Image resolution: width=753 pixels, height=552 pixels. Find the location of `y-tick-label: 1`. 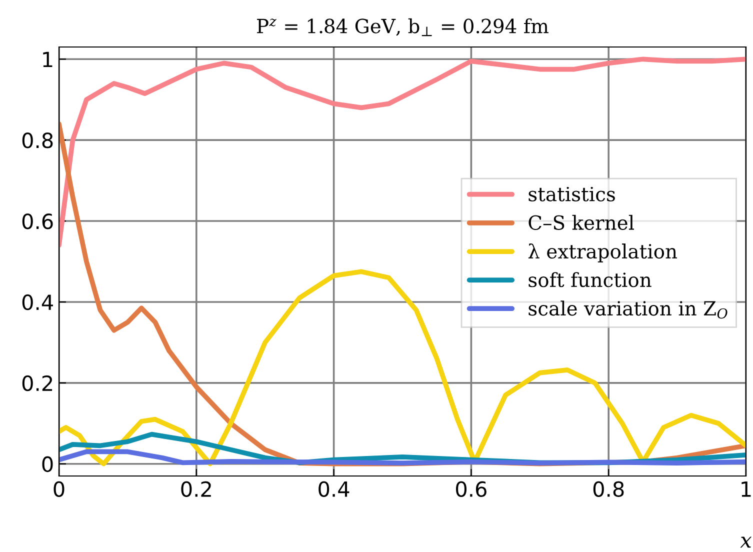

y-tick-label: 1 is located at coordinates (47, 60).